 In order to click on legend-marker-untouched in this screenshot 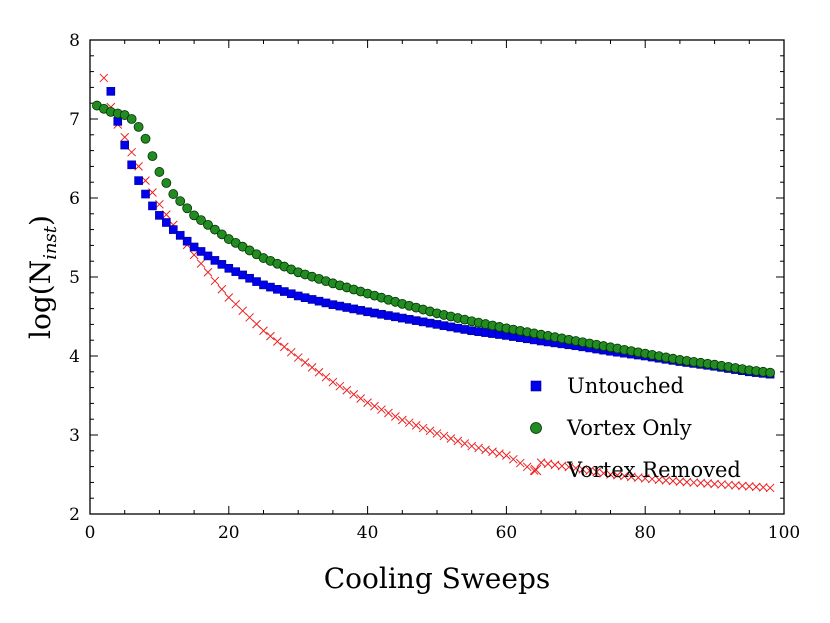, I will do `click(536, 386)`.